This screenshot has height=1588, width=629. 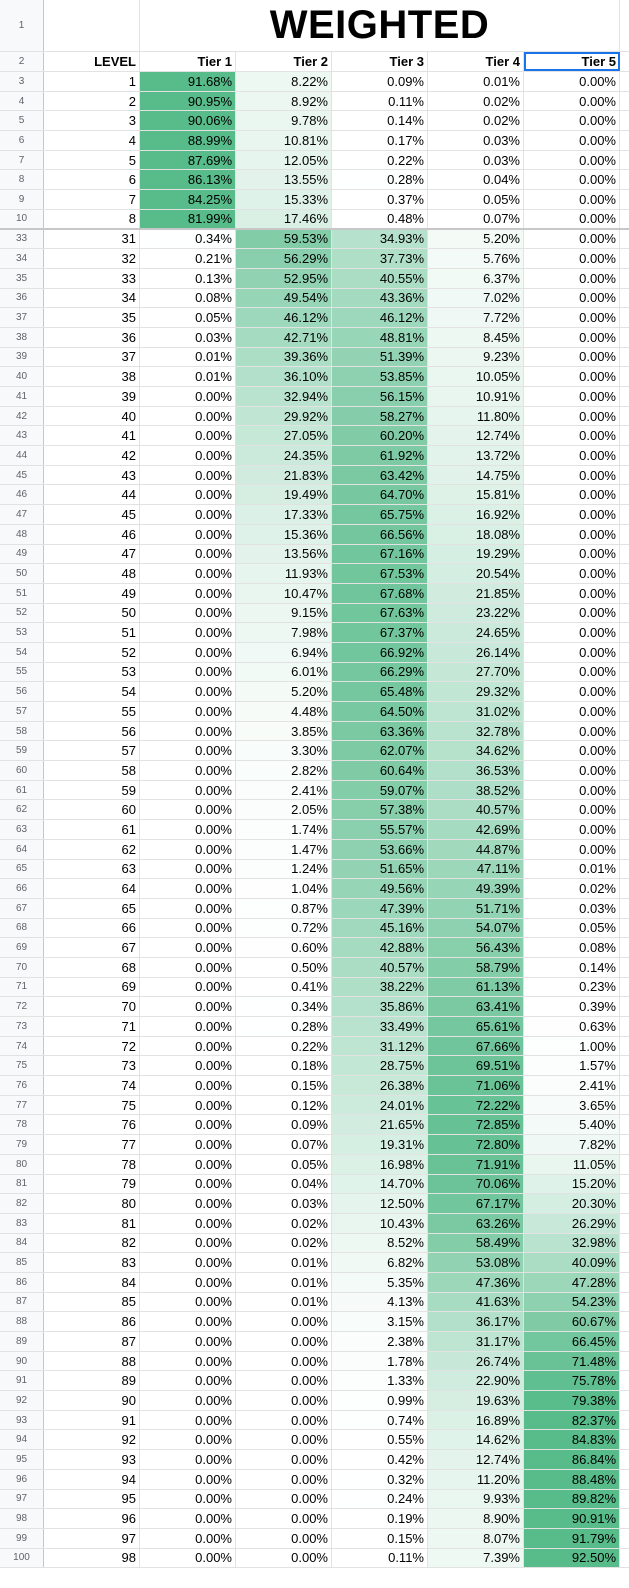 What do you see at coordinates (476, 1125) in the screenshot?
I see `tier-4-cell: 72.85%` at bounding box center [476, 1125].